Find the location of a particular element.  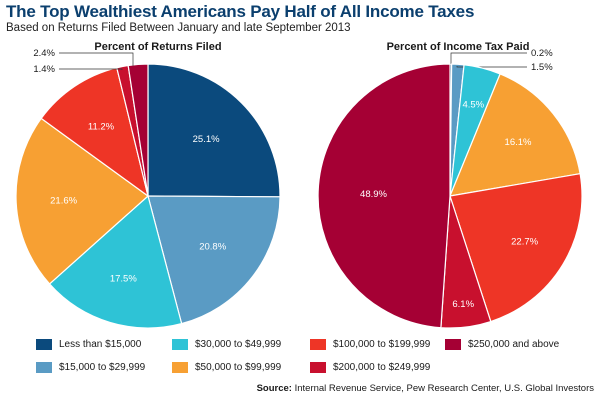

legend-label: $50,000 to $99,999 is located at coordinates (238, 367).